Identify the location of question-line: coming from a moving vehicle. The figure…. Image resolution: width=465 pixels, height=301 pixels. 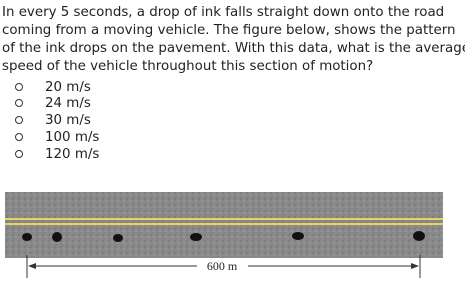
(229, 30).